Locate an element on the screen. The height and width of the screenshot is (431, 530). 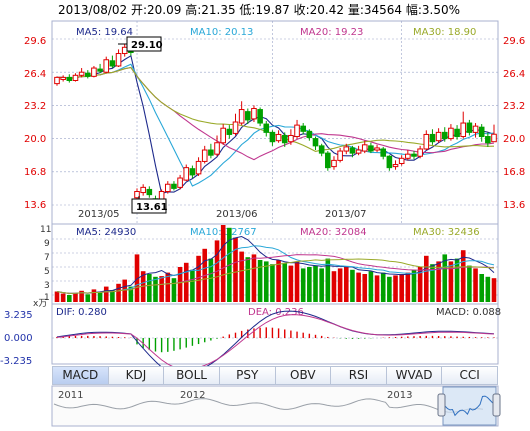
vol-ma30-legend: MA30: 32436 is located at coordinates (446, 232).